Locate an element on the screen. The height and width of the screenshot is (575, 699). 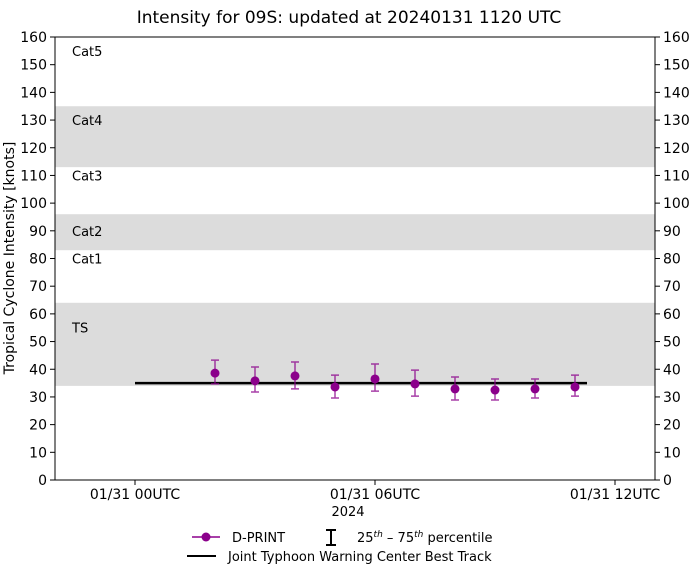
y-tick-label-left: 10 is located at coordinates (38, 453).